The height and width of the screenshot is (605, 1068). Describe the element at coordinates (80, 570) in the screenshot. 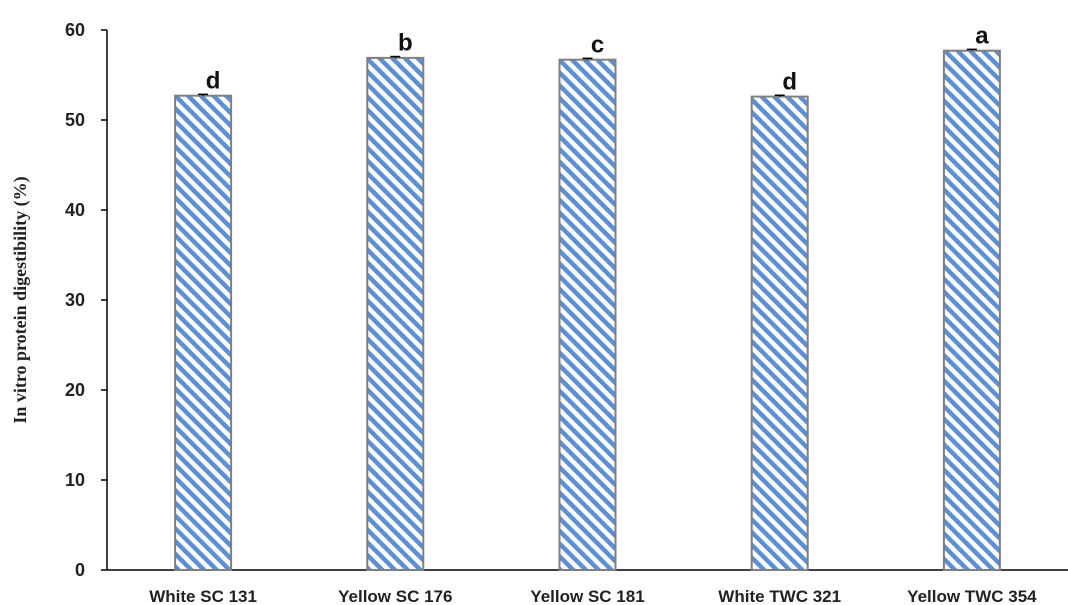

I see `y-tick-label: 0` at that location.